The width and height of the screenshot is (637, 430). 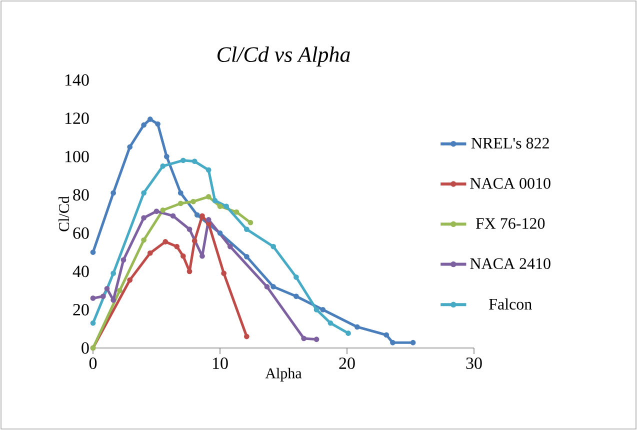 What do you see at coordinates (510, 183) in the screenshot?
I see `legend-label: NACA 0010` at bounding box center [510, 183].